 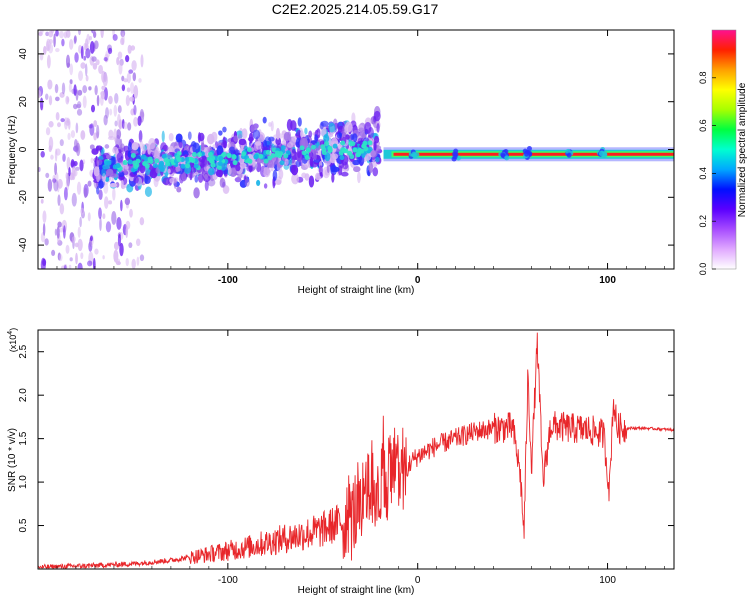 I want to click on snr-ytick-label: 2.0, so click(x=23, y=395).